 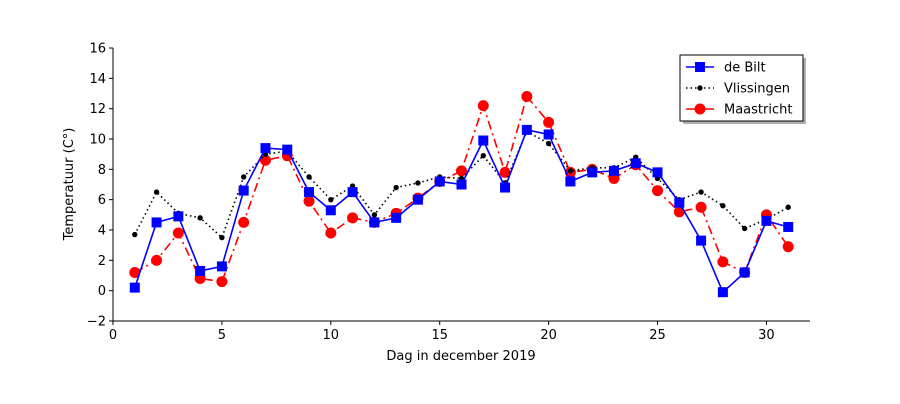 What do you see at coordinates (548, 335) in the screenshot?
I see `x-tick-label: 20` at bounding box center [548, 335].